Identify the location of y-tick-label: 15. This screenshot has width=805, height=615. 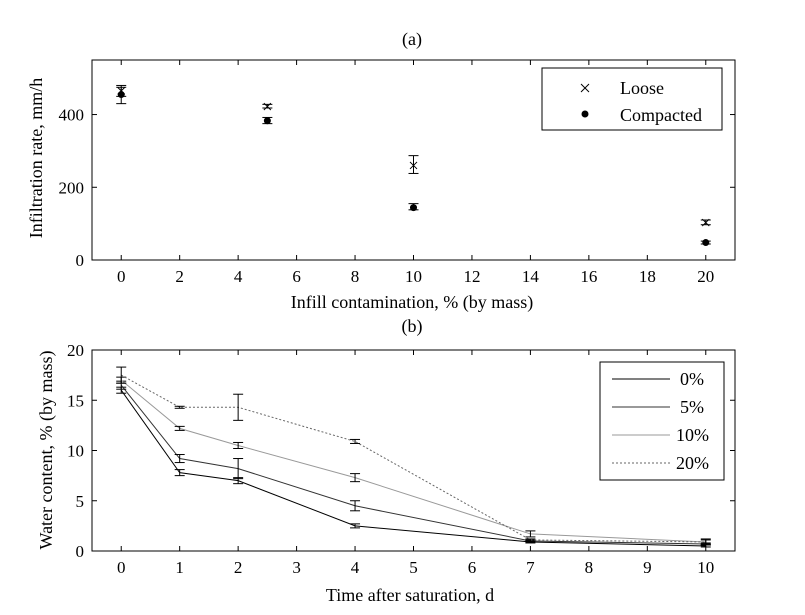
(75, 400).